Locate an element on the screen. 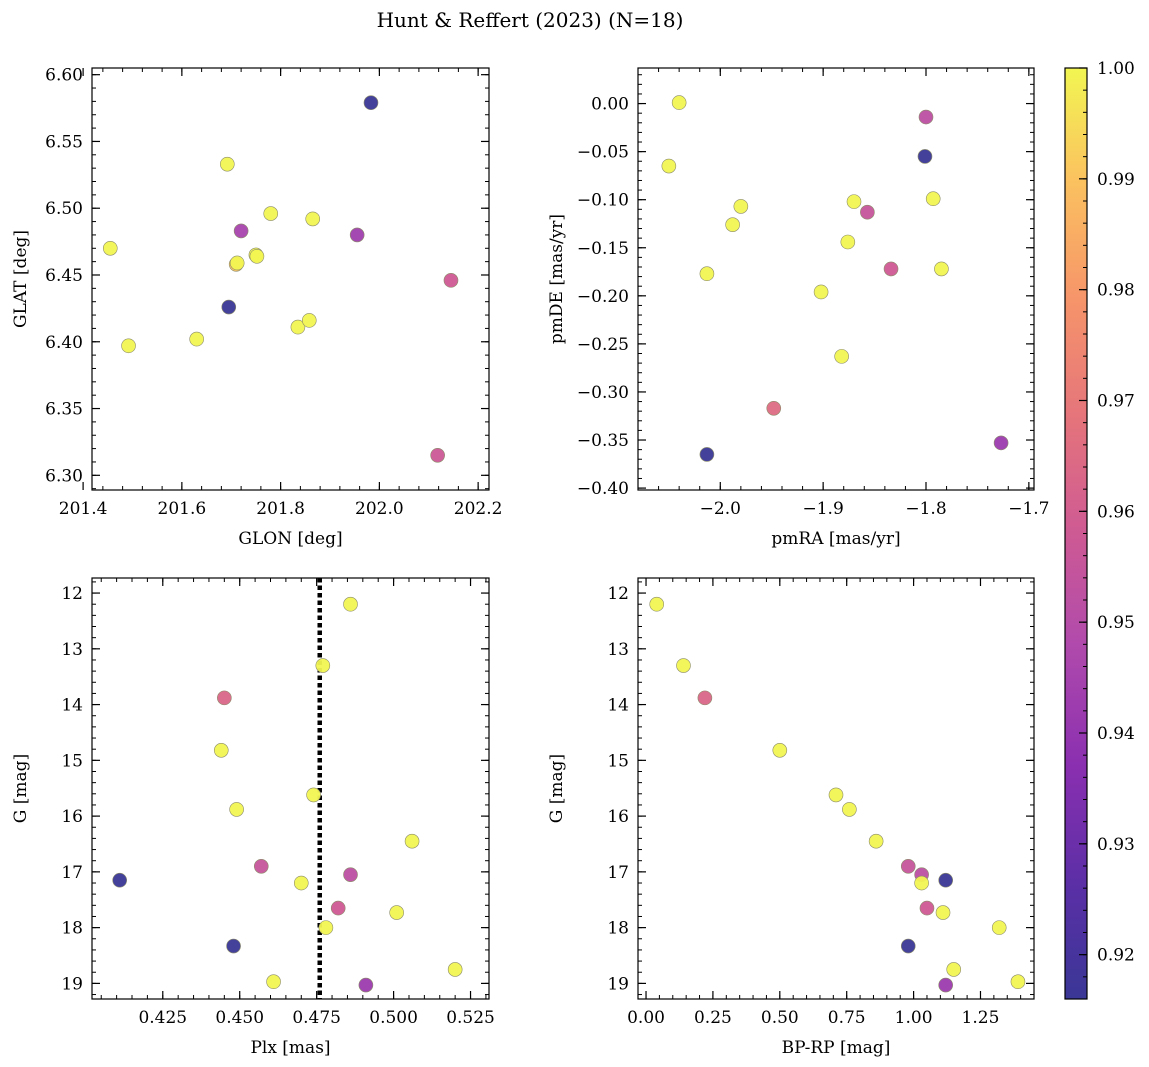 The height and width of the screenshot is (1067, 1149). x-tick-label: 201.6 is located at coordinates (182, 509).